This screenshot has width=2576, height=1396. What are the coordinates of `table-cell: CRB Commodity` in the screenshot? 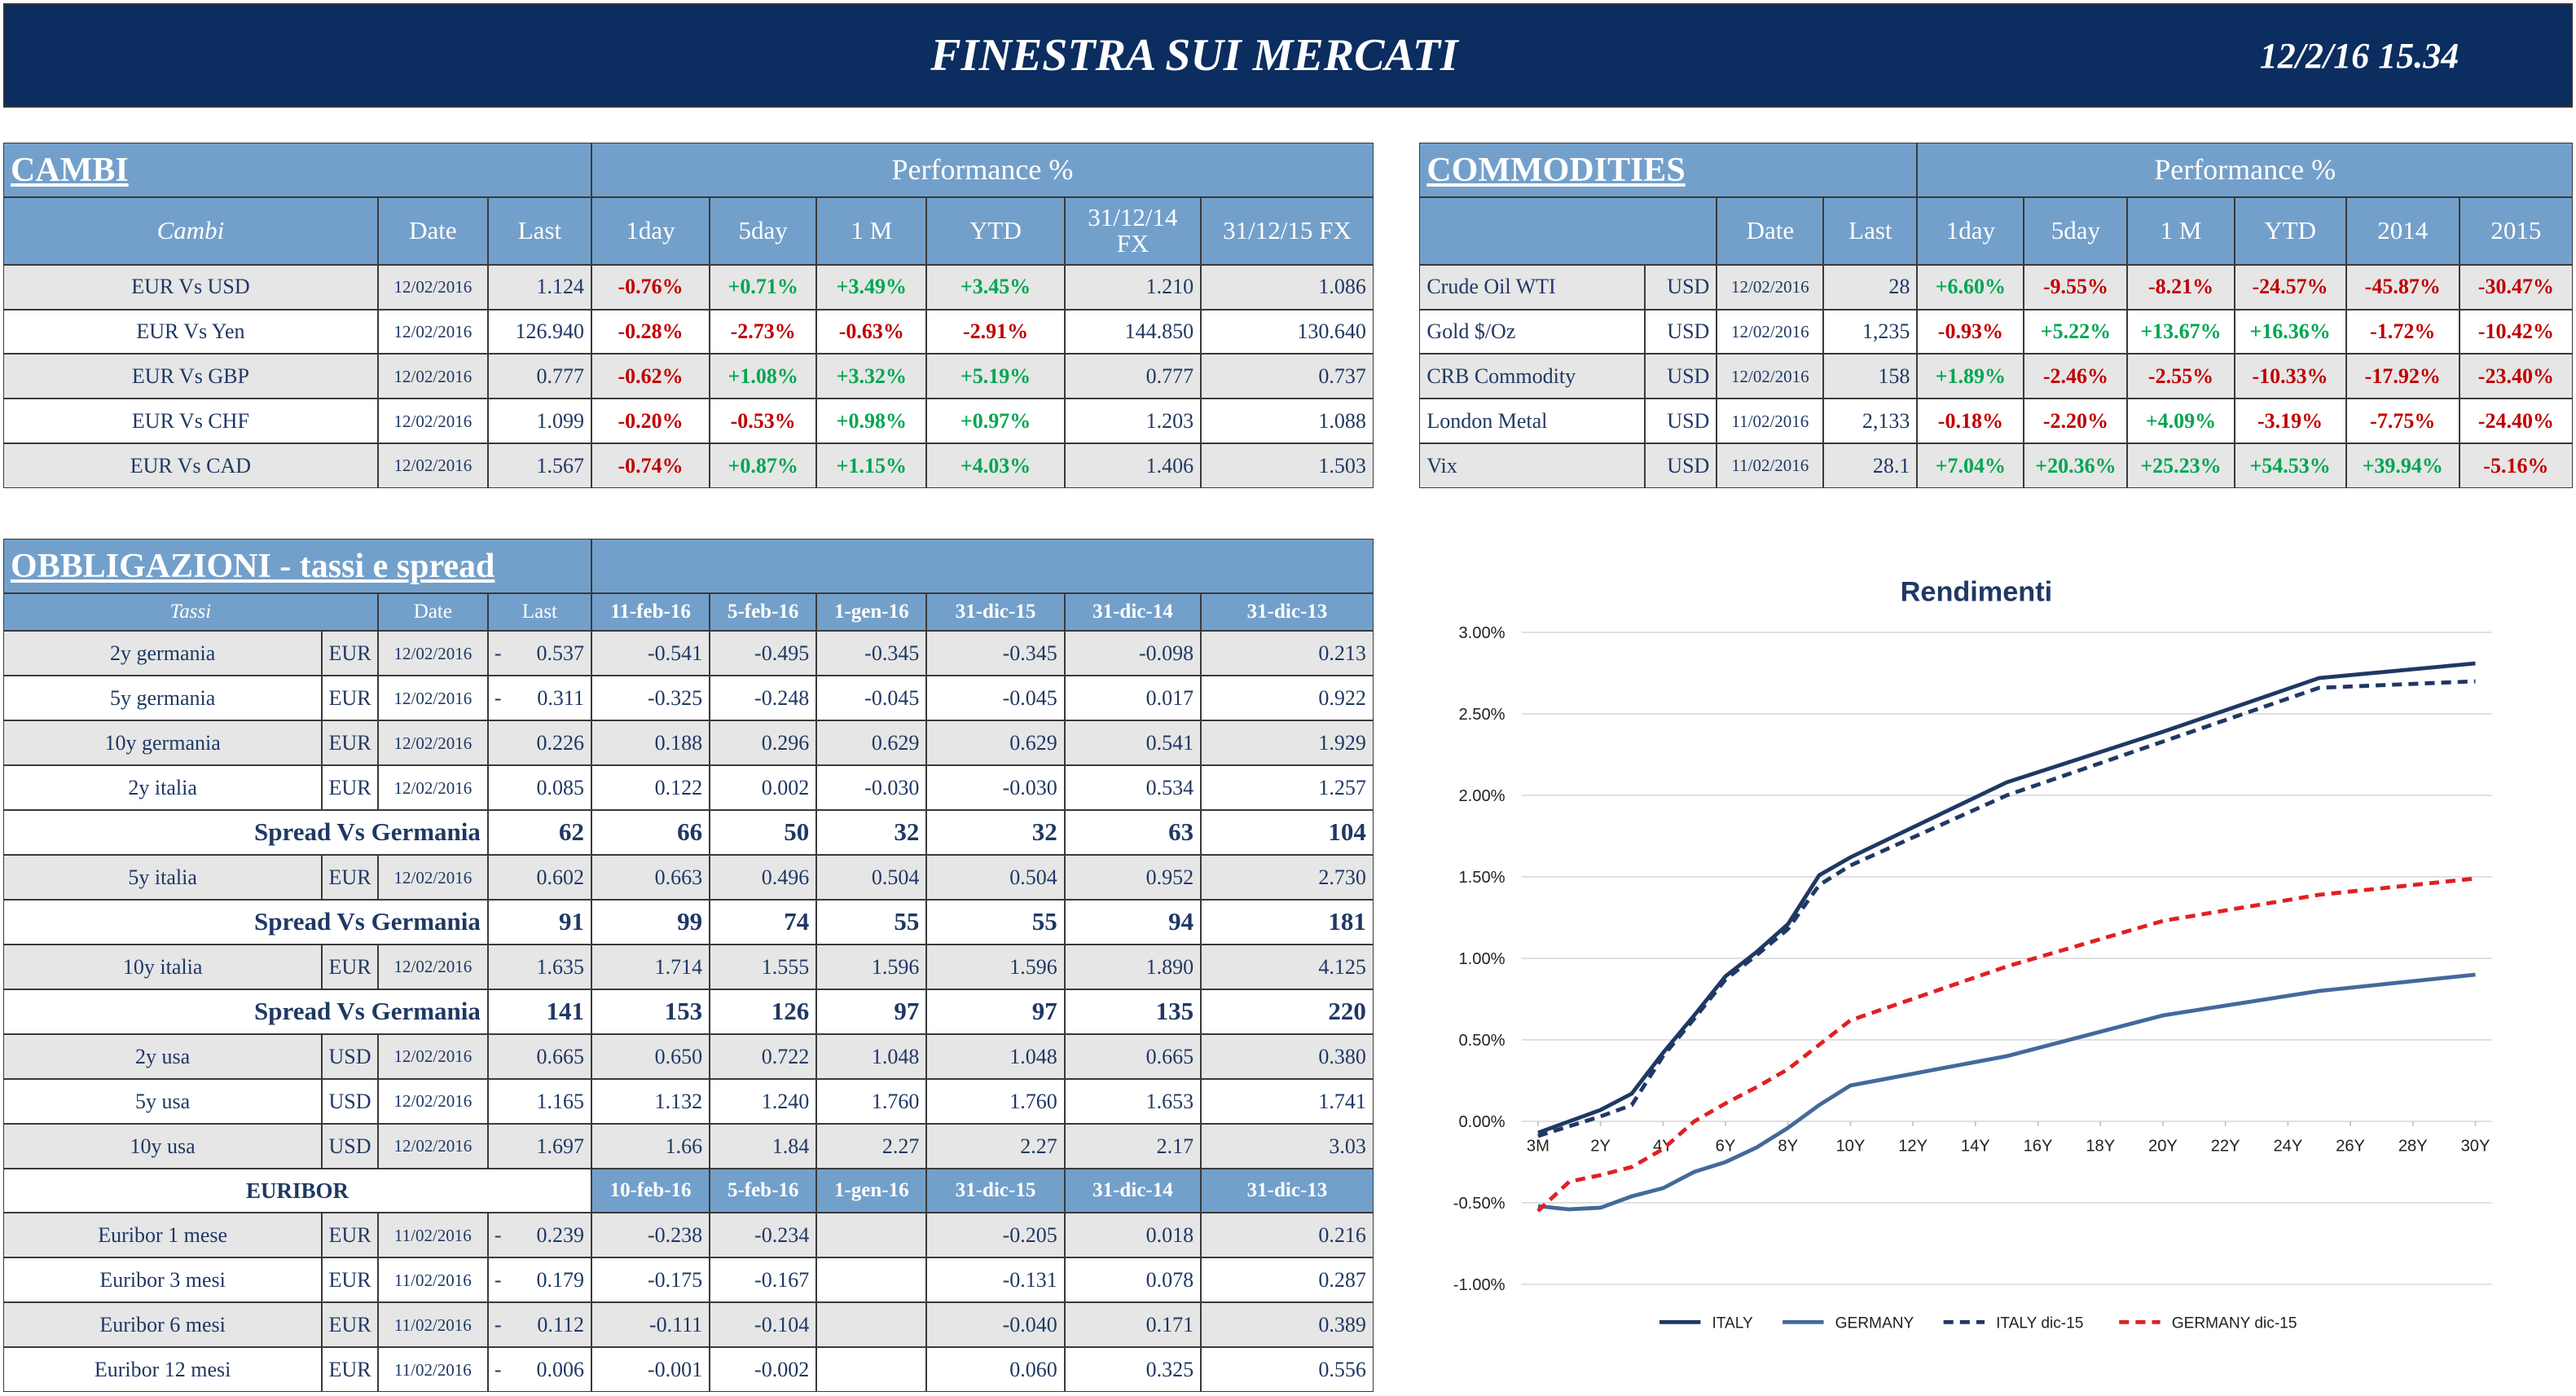 It's located at (1532, 376).